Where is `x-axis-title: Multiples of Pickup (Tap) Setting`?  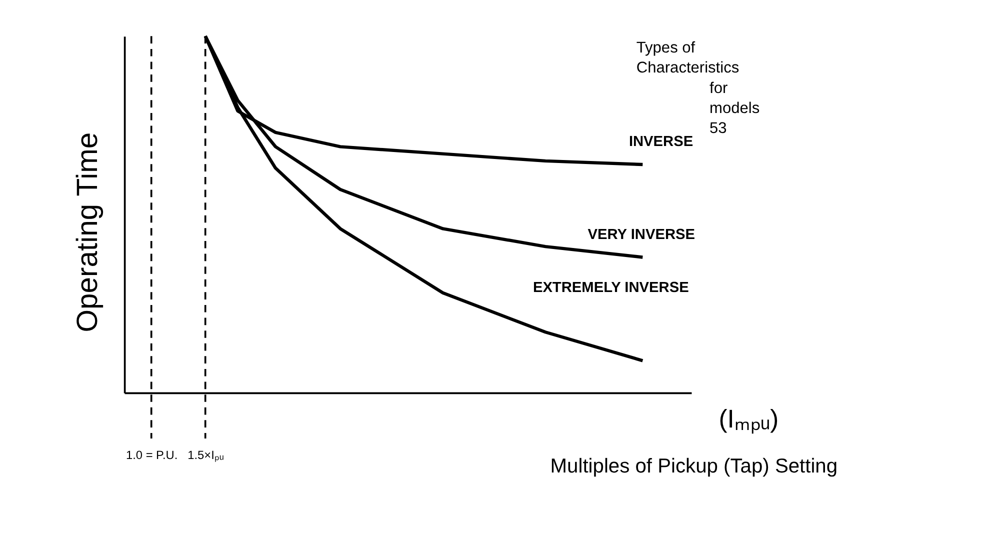
x-axis-title: Multiples of Pickup (Tap) Setting is located at coordinates (694, 466).